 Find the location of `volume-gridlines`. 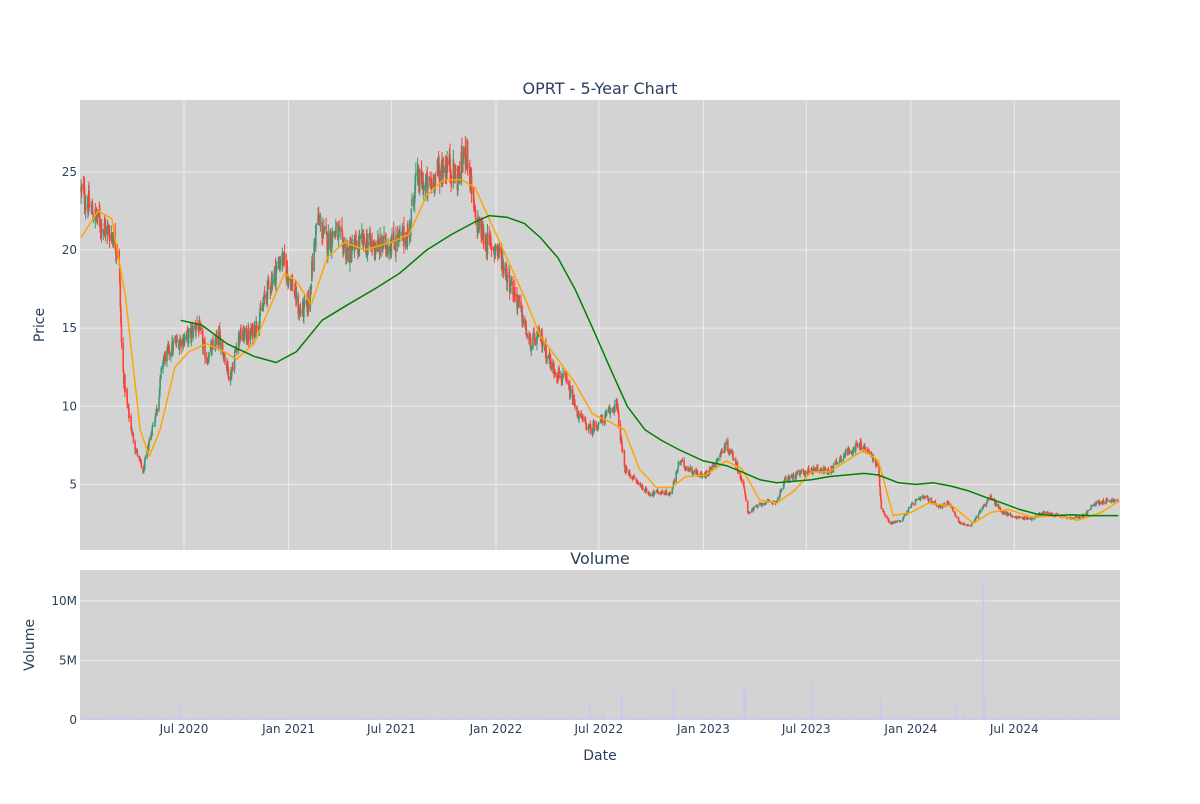

volume-gridlines is located at coordinates (600, 630).